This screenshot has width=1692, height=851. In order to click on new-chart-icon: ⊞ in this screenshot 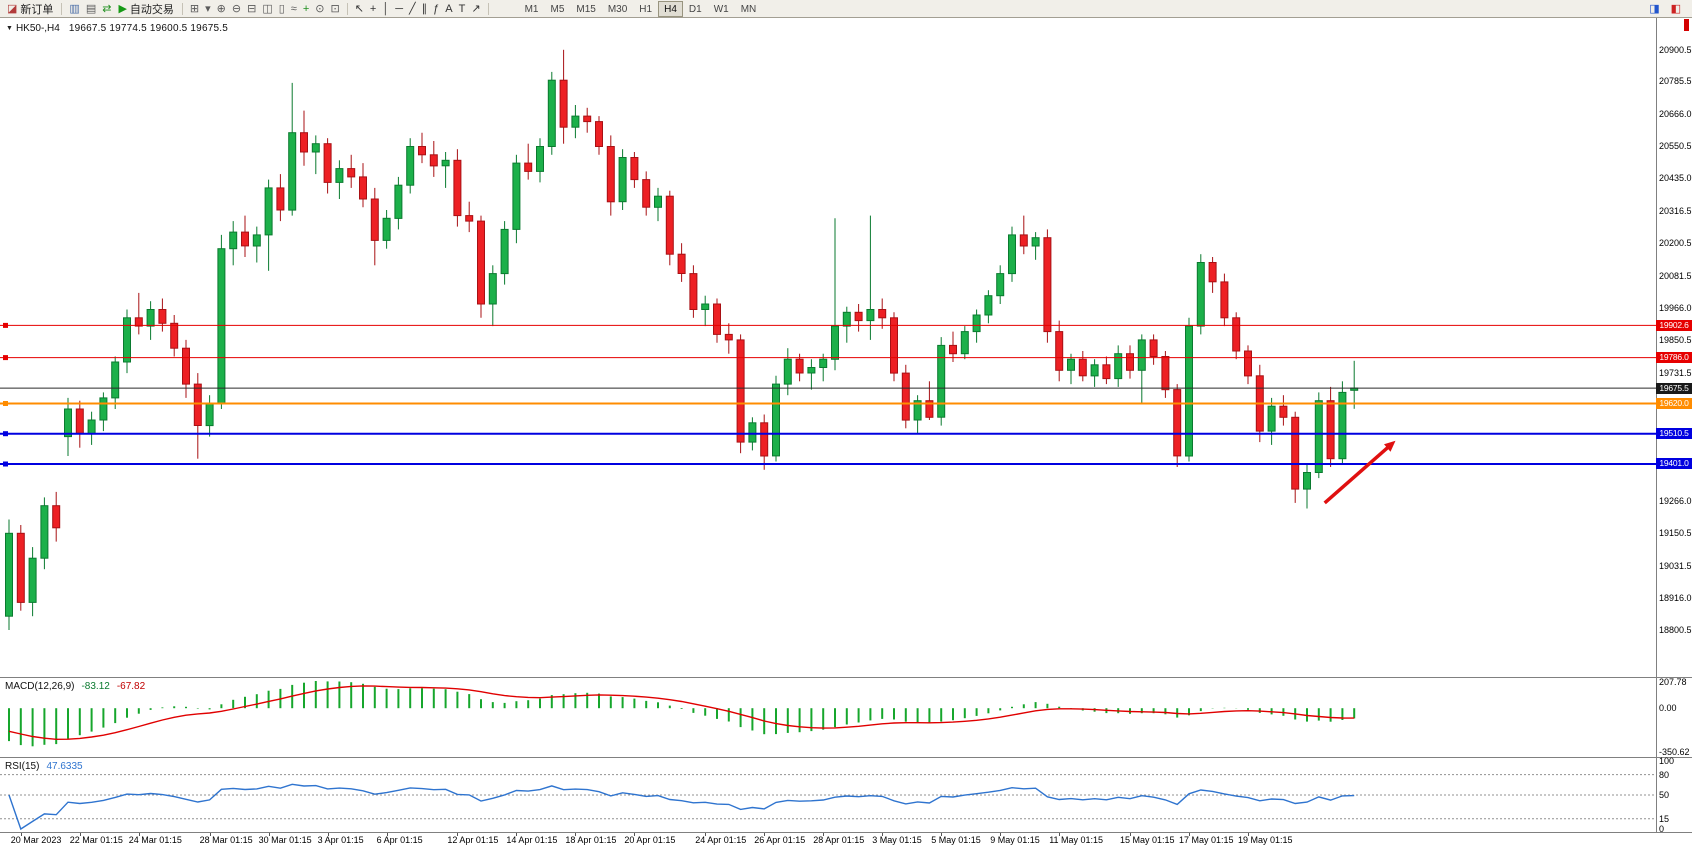, I will do `click(194, 8)`.